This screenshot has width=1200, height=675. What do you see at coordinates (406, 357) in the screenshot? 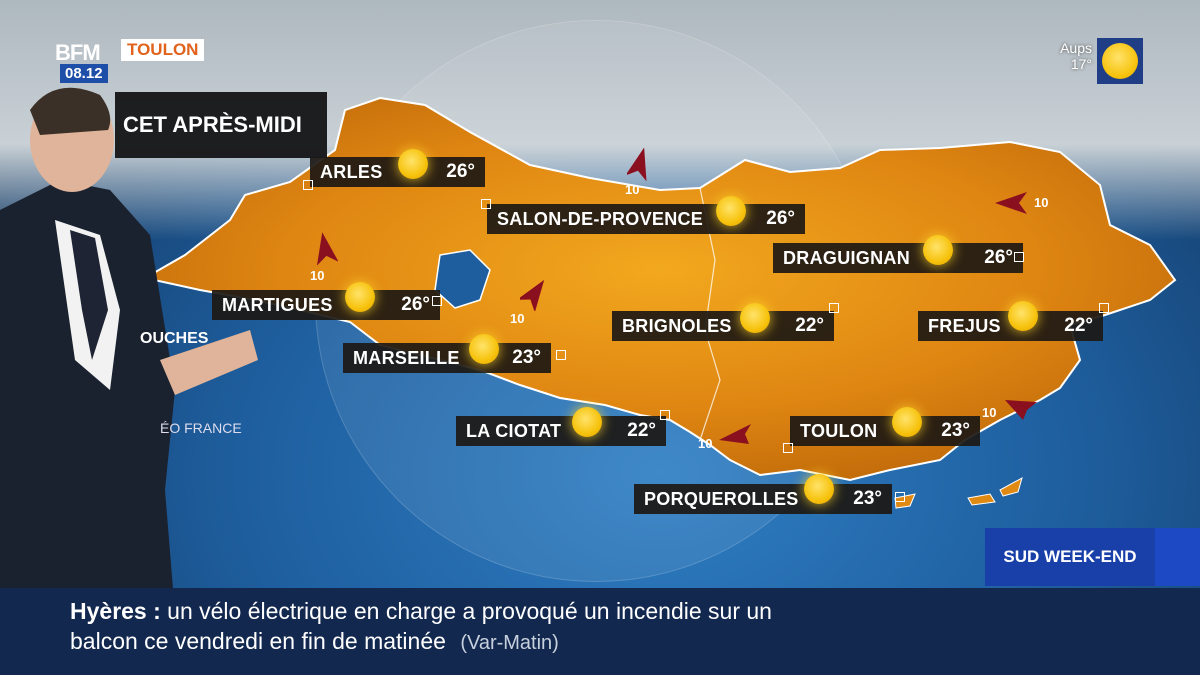
I see `city-name: MARSEILLE` at bounding box center [406, 357].